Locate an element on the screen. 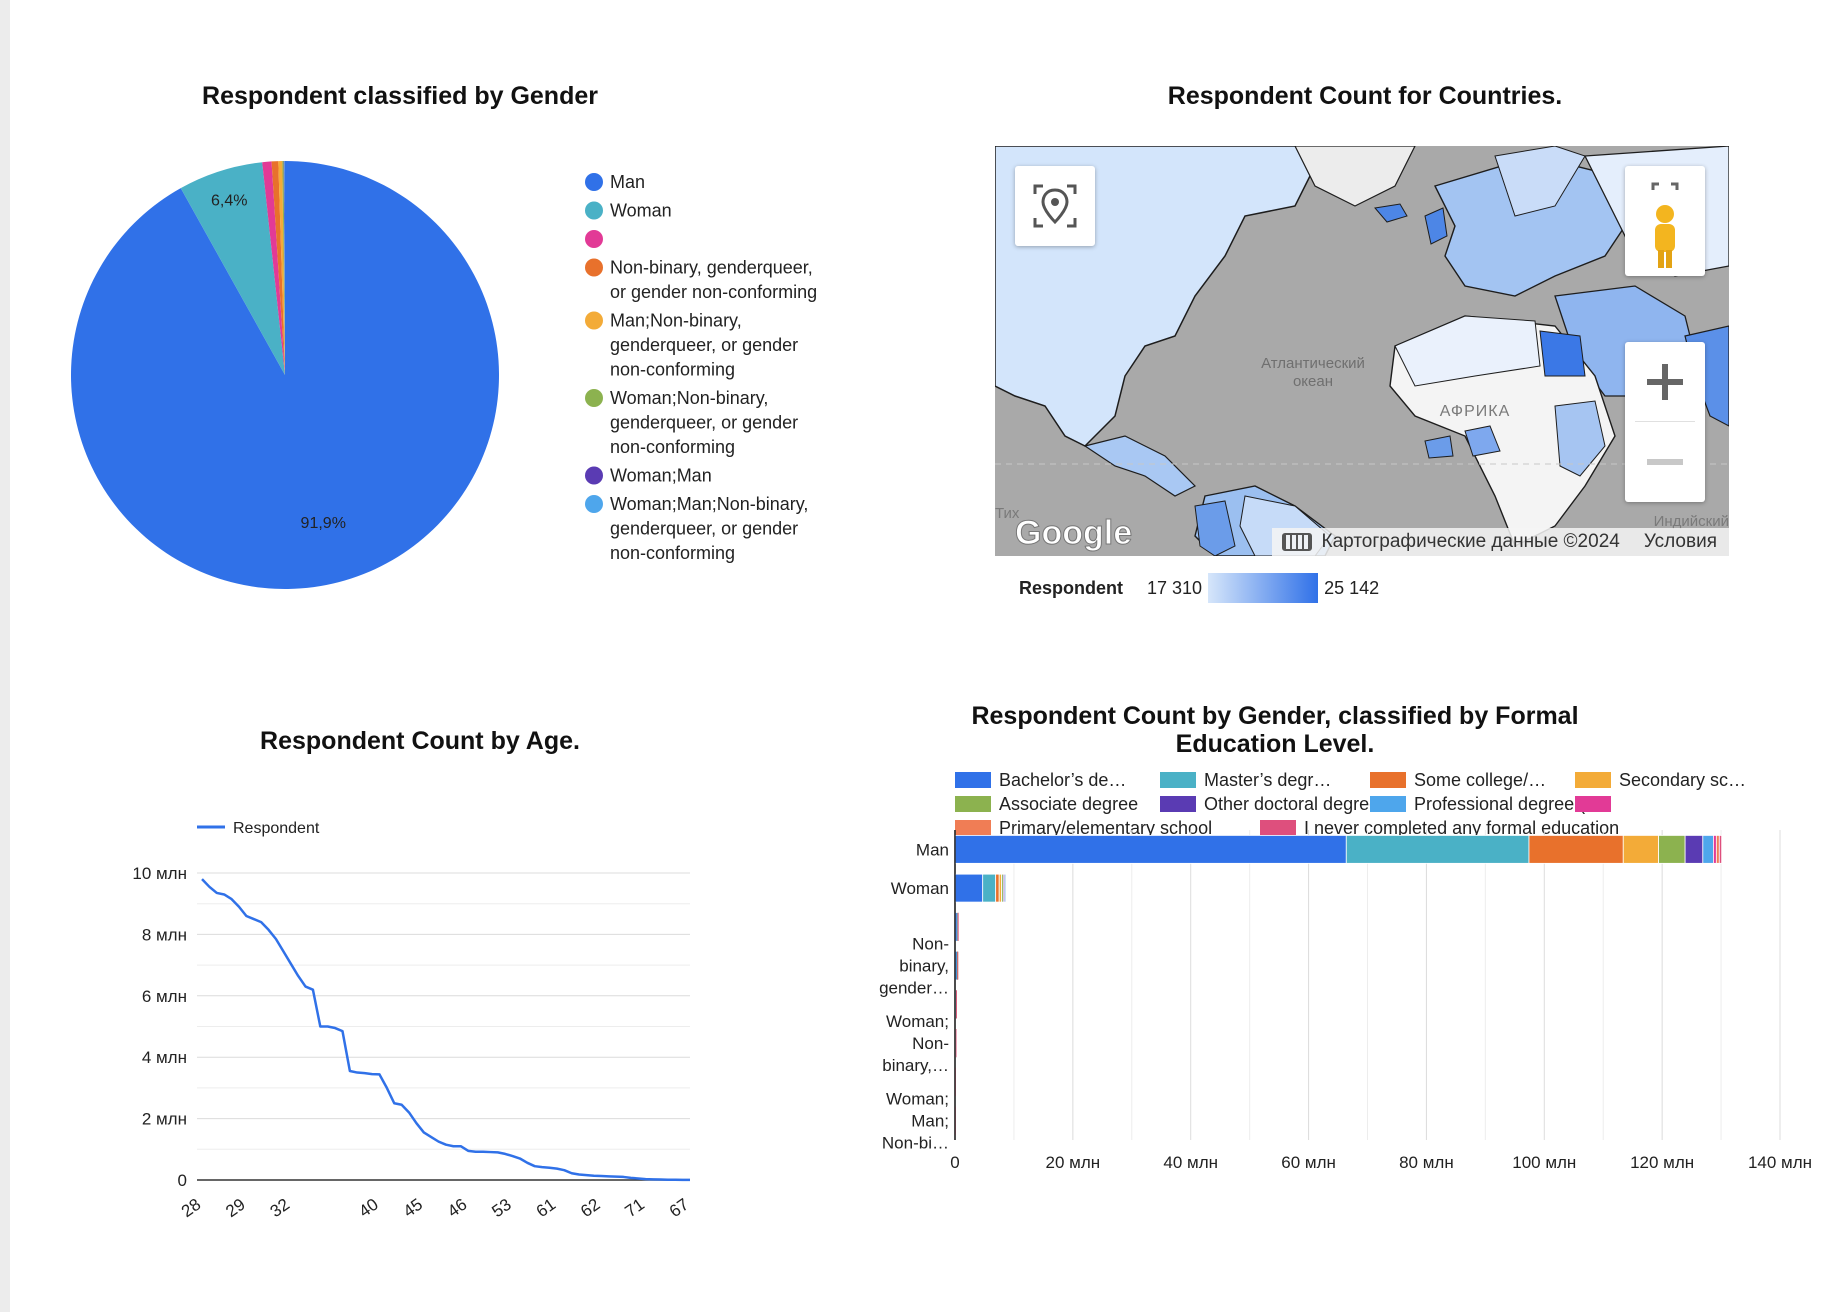 The height and width of the screenshot is (1312, 1821). pie-legend-label-3: or gender non-conforming is located at coordinates (713, 292).